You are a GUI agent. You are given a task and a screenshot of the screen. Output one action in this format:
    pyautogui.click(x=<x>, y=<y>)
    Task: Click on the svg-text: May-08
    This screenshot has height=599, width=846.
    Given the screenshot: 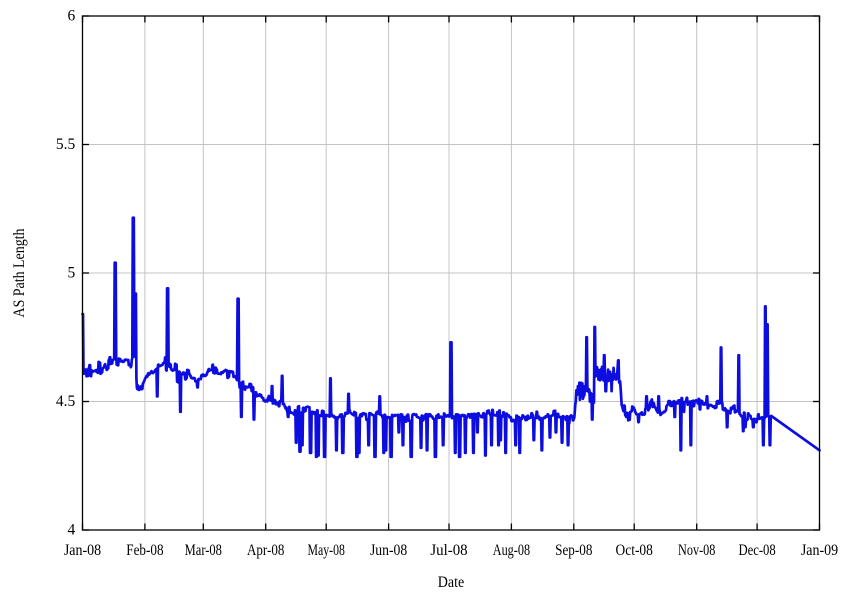 What is the action you would take?
    pyautogui.click(x=326, y=550)
    